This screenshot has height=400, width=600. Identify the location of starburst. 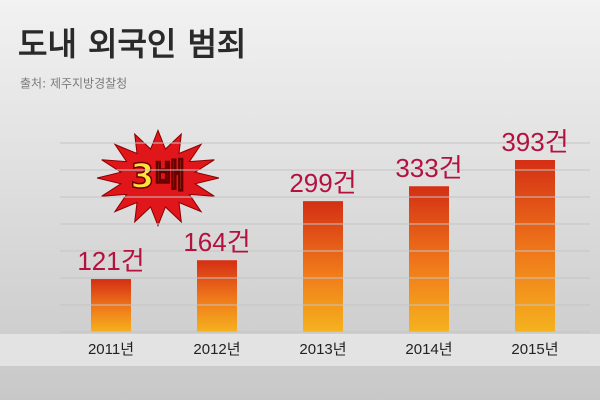
(158, 178).